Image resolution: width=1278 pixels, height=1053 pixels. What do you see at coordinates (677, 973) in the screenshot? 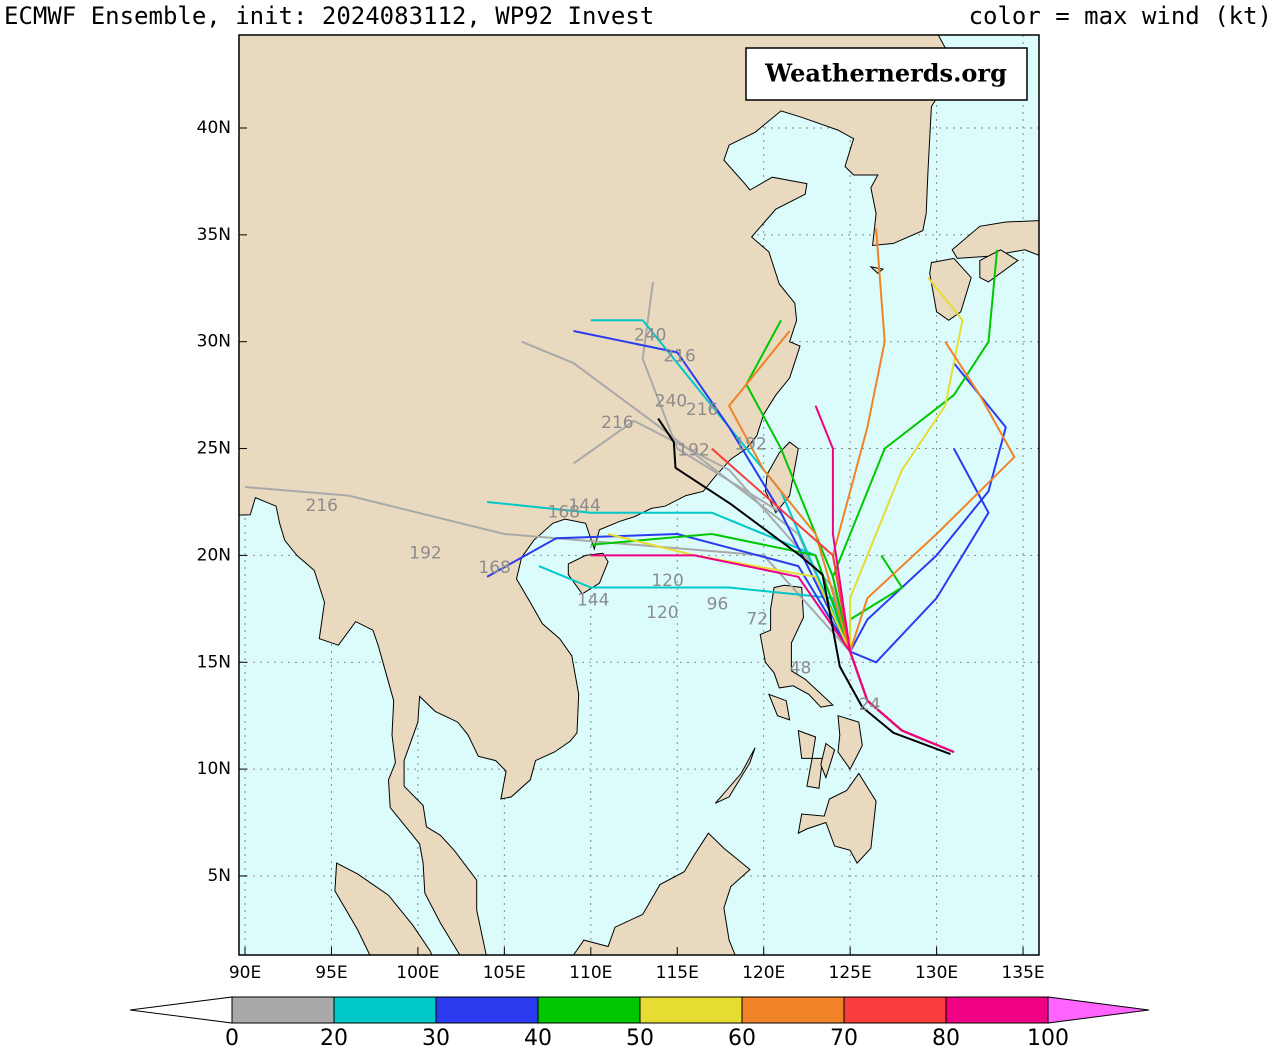
I see `x-tick-label: 115E` at bounding box center [677, 973].